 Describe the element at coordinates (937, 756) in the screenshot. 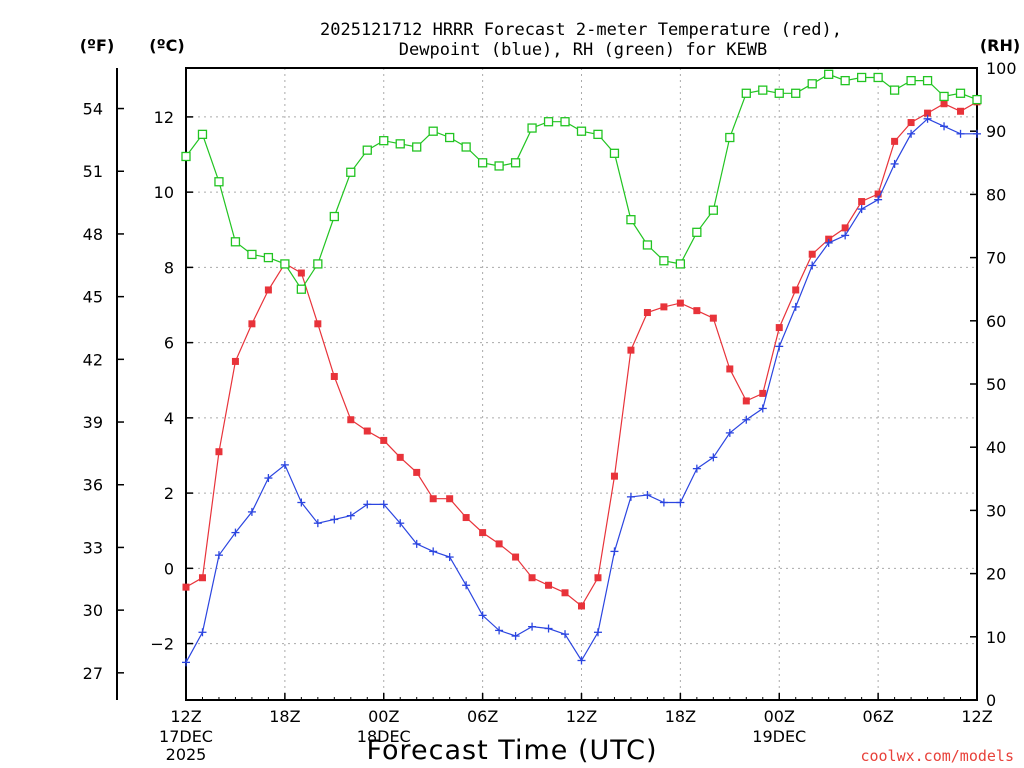

I see `credit-text: coolwx.com/models` at that location.